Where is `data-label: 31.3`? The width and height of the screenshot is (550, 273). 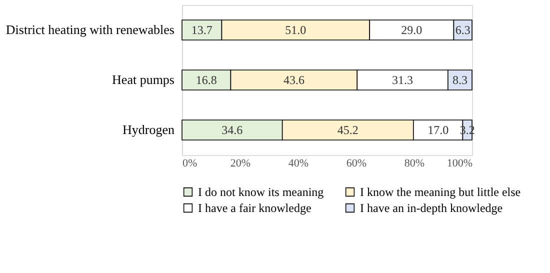
data-label: 31.3 is located at coordinates (403, 80).